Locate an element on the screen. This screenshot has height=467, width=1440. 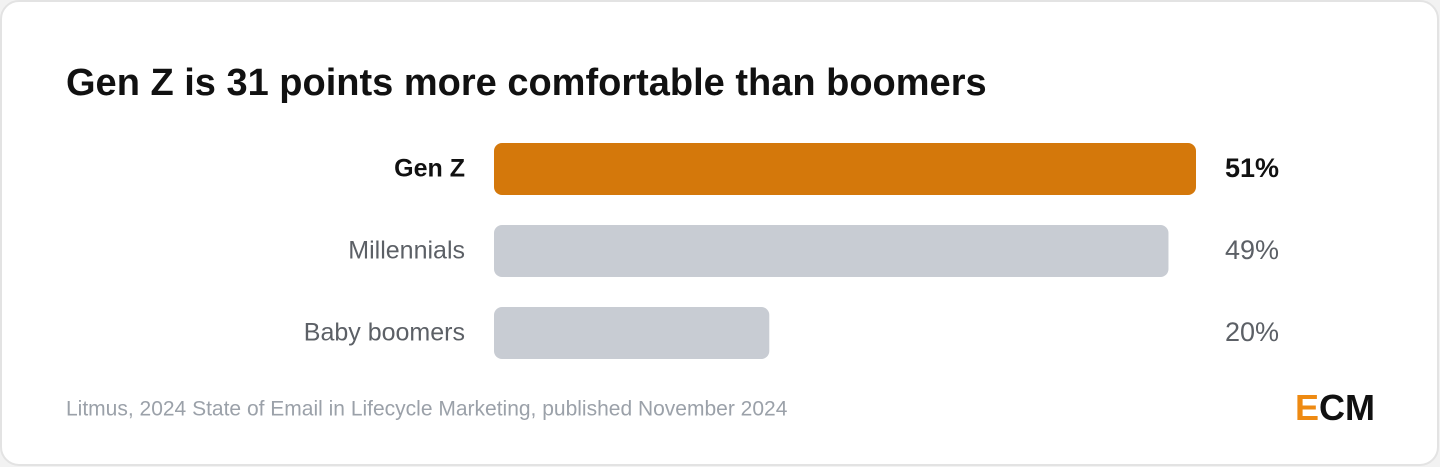
category-label: Gen Z is located at coordinates (429, 169).